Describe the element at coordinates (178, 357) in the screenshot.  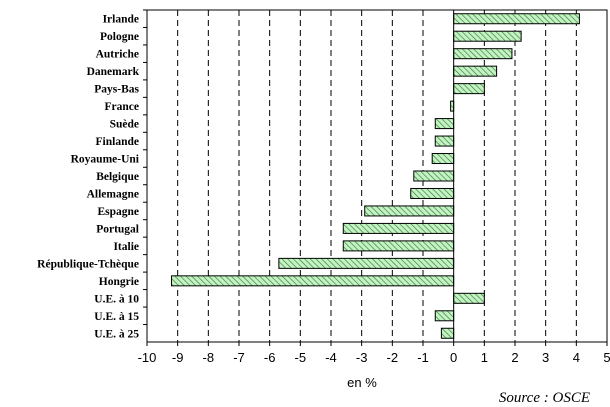
I see `x-tick-label: -9` at that location.